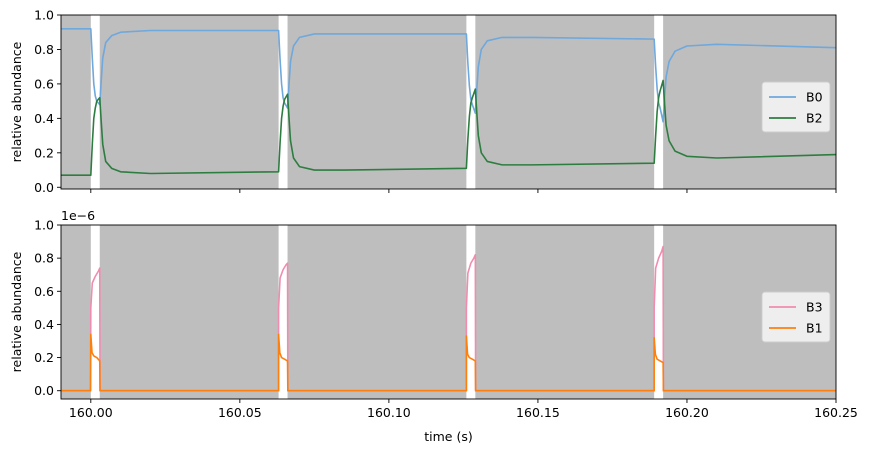  Describe the element at coordinates (814, 328) in the screenshot. I see `legend-label-b1: B1` at that location.